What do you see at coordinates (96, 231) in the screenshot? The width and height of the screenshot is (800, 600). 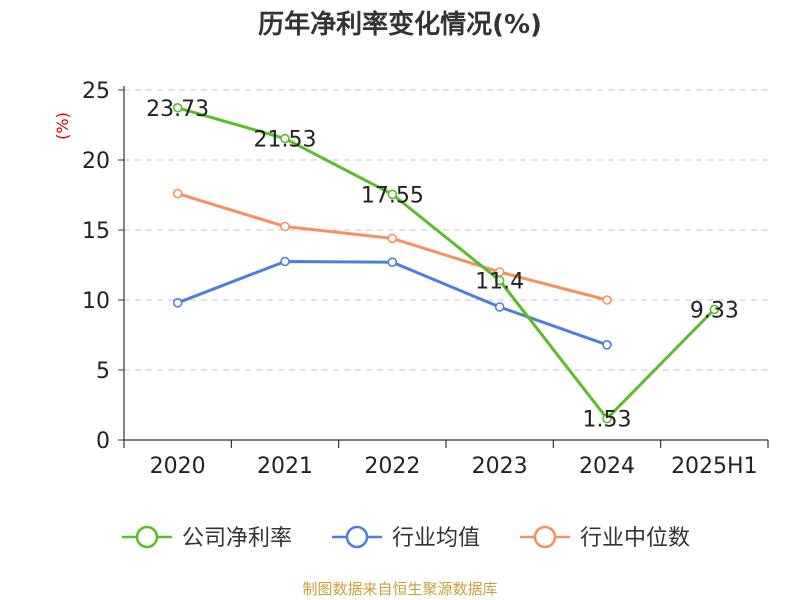 I see `y-tick-label: 15` at bounding box center [96, 231].